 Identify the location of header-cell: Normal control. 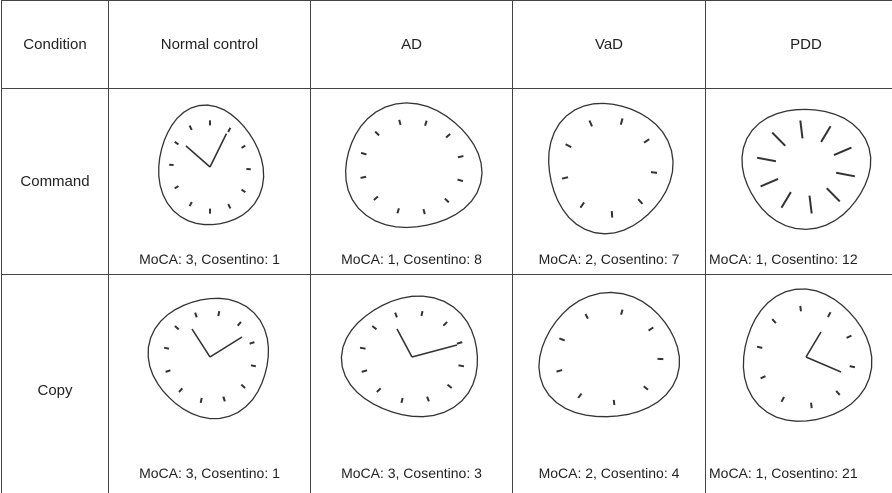
(209, 44).